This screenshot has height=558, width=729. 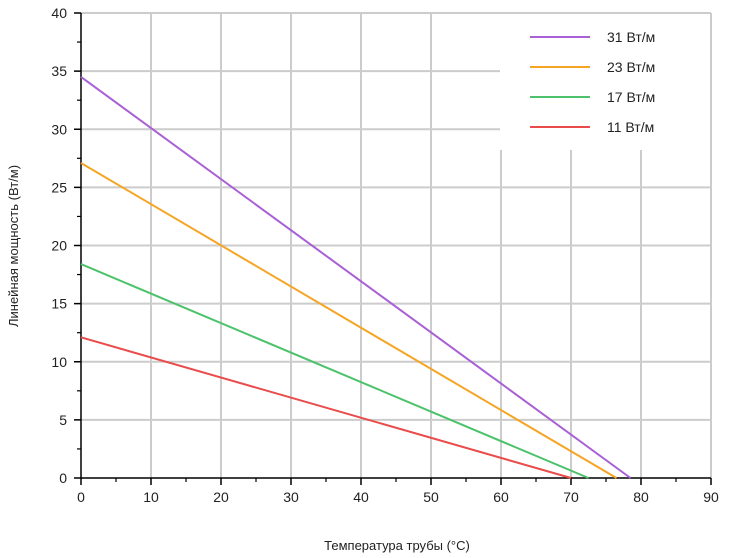 What do you see at coordinates (361, 497) in the screenshot?
I see `x-tick-label: 40` at bounding box center [361, 497].